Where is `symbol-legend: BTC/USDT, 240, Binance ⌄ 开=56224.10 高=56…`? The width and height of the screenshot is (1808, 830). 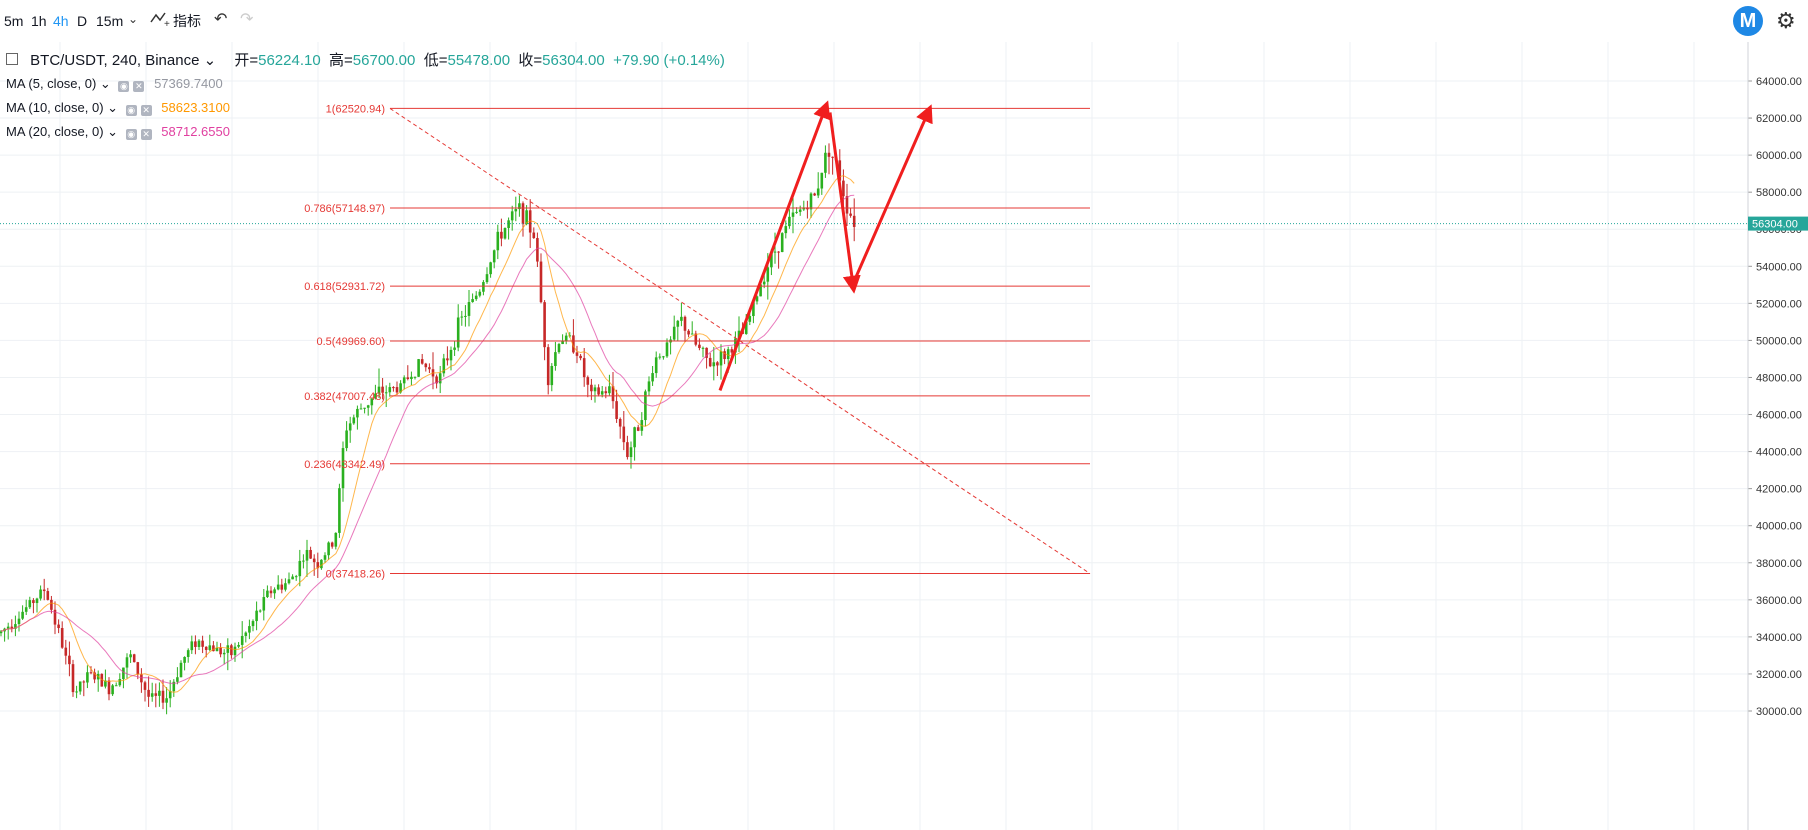 symbol-legend: BTC/USDT, 240, Binance ⌄ 开=56224.10 高=56… is located at coordinates (365, 59).